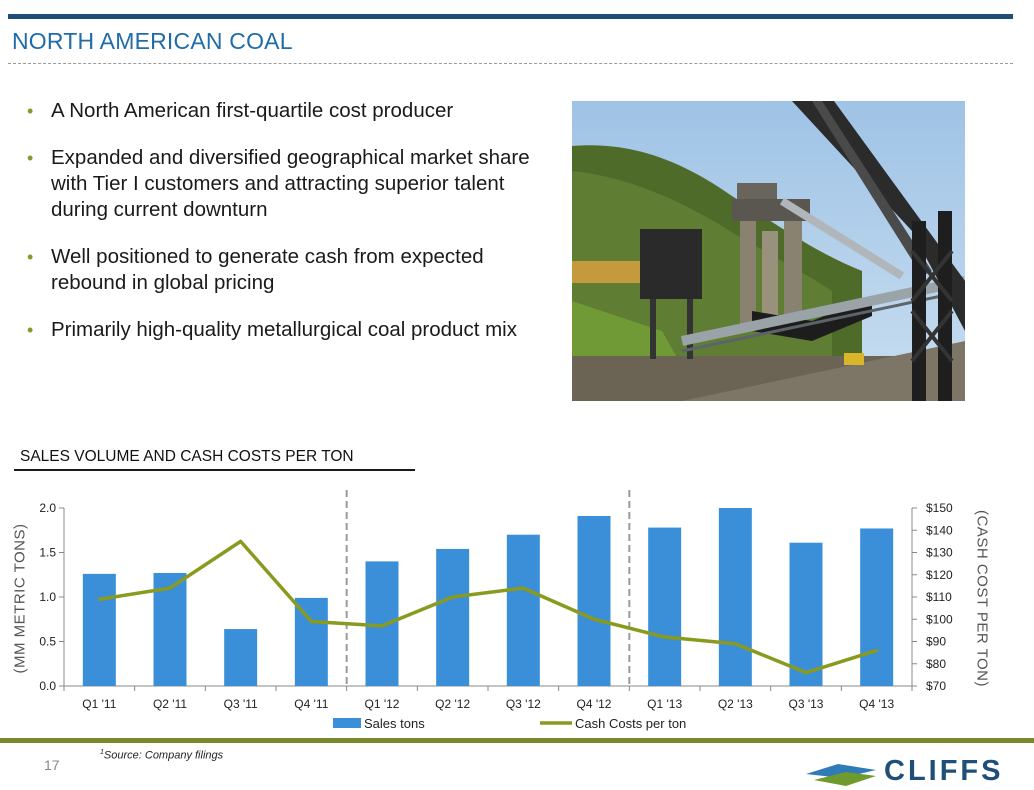 This screenshot has width=1034, height=790. Describe the element at coordinates (47, 686) in the screenshot. I see `left-tick-label: 0.0` at that location.